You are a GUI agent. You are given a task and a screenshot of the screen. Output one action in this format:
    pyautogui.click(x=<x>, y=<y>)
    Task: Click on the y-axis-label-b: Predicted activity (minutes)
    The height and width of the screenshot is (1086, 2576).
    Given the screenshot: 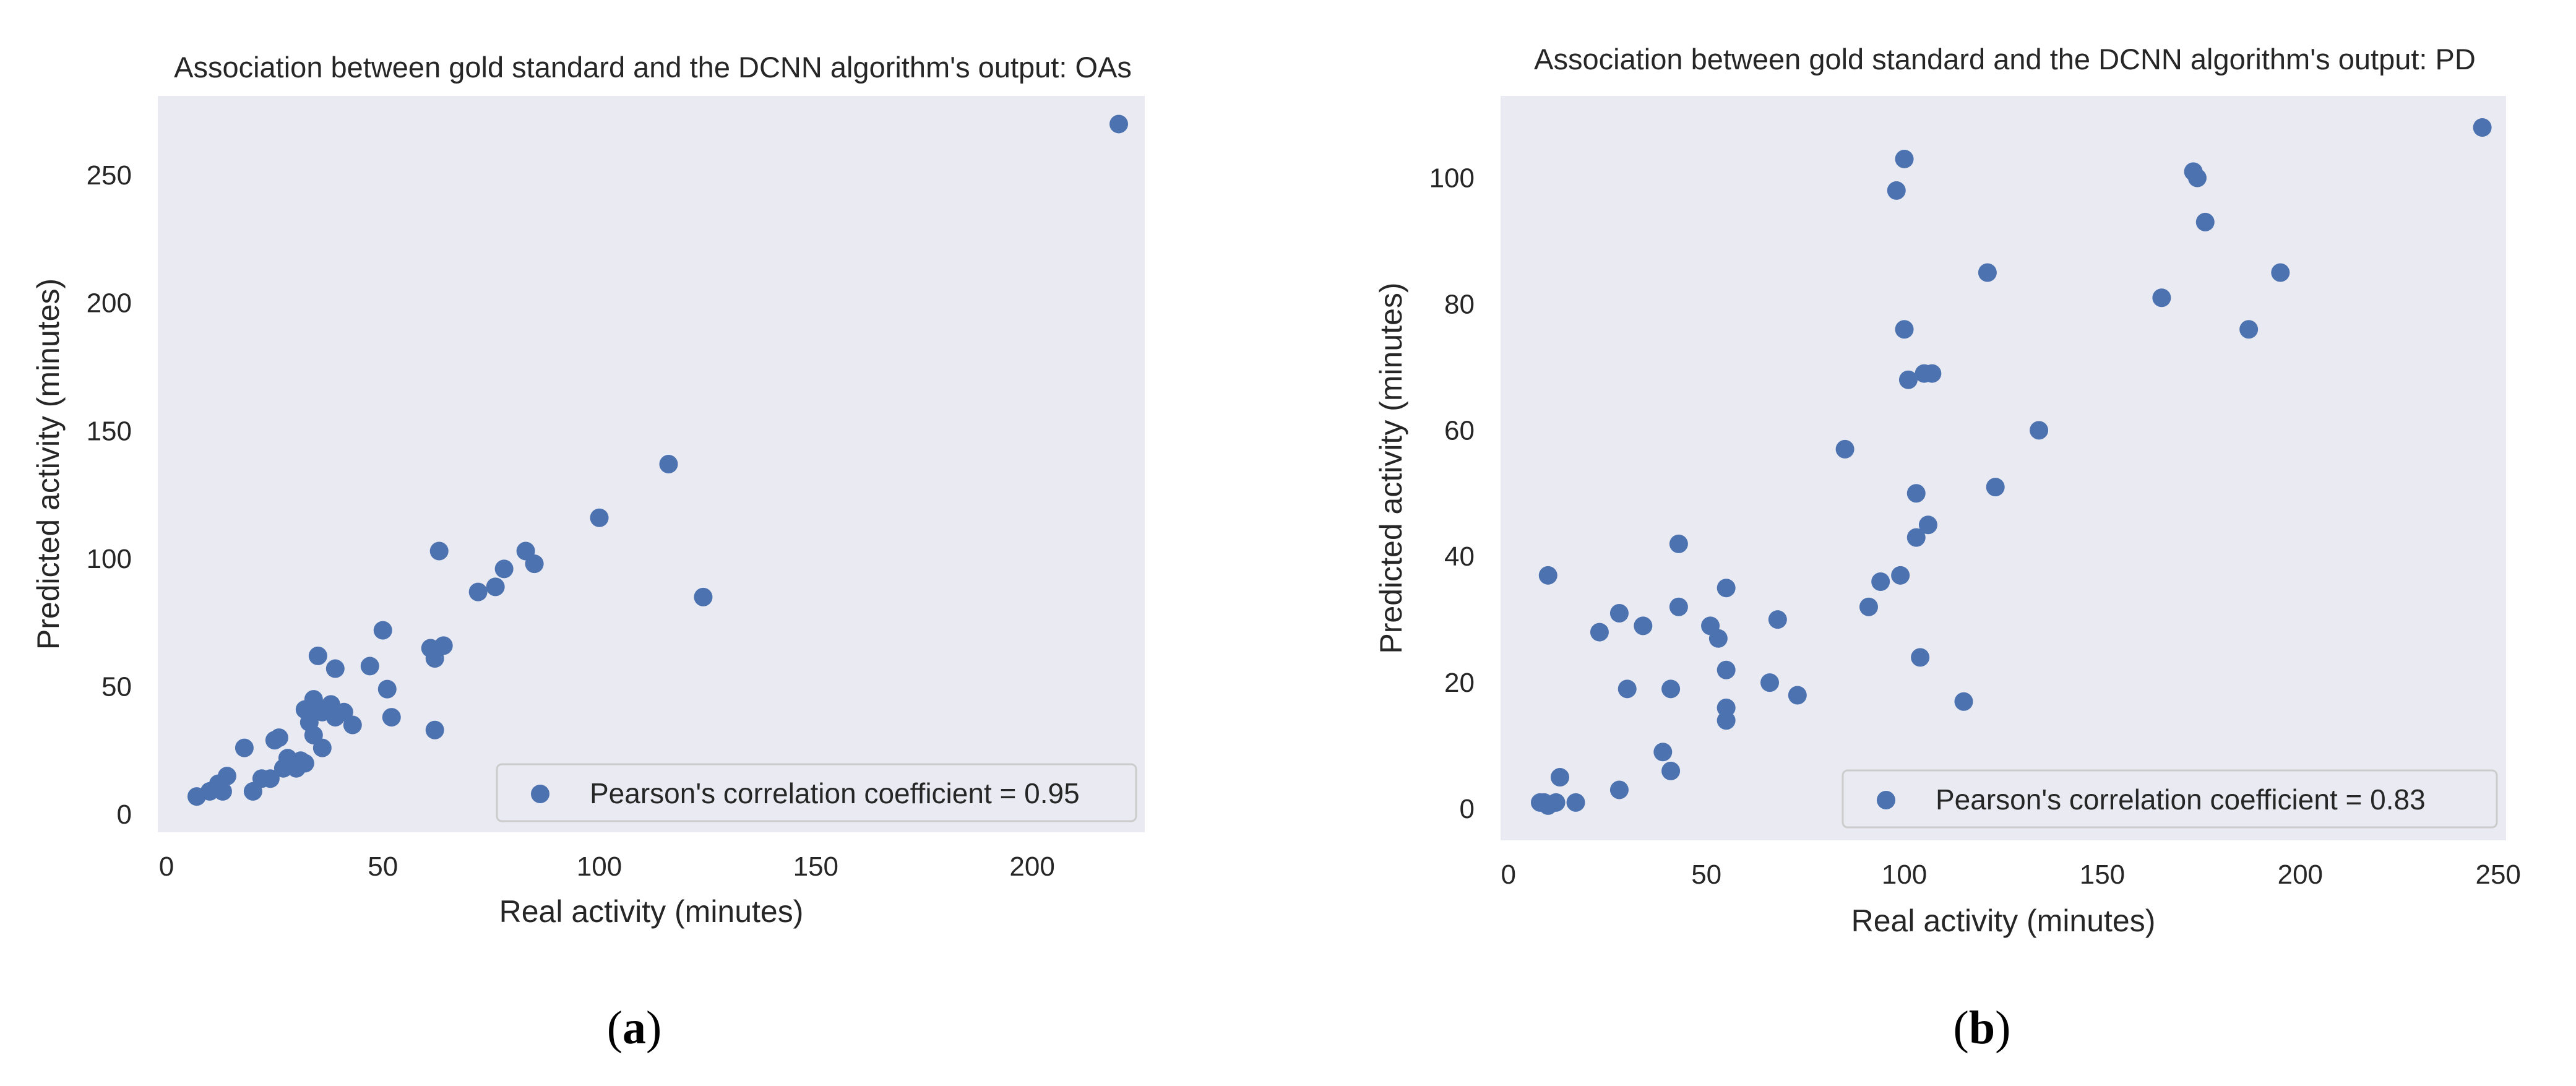 What is the action you would take?
    pyautogui.click(x=1391, y=467)
    